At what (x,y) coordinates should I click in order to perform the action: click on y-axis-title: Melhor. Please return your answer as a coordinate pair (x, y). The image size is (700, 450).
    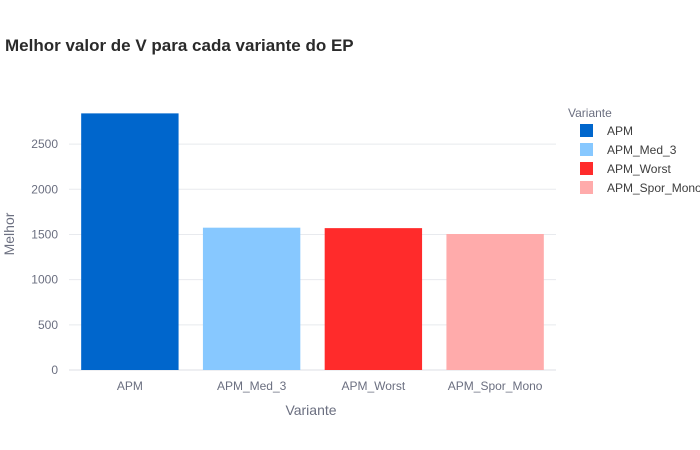
    Looking at the image, I should click on (9, 233).